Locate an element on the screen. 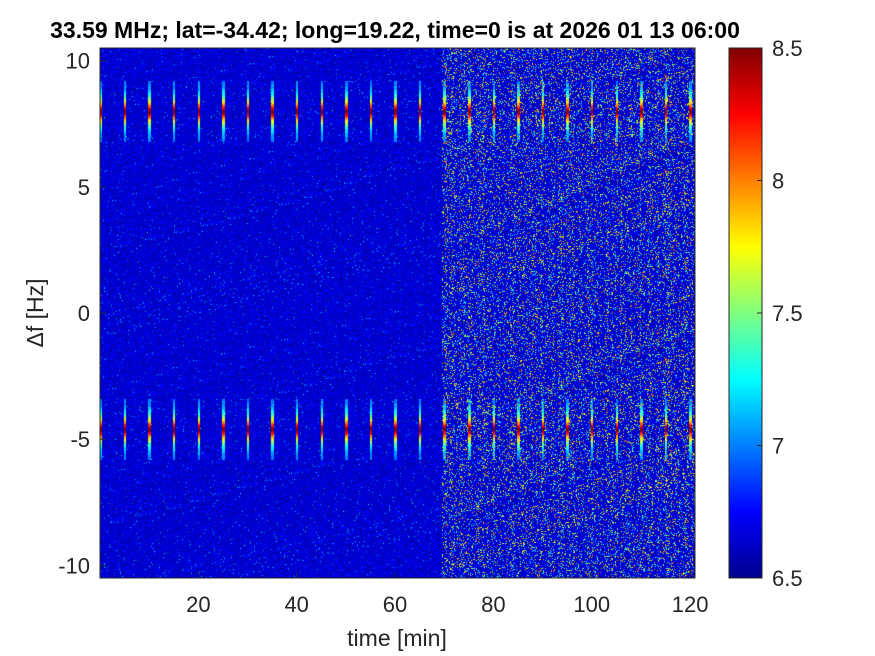 The height and width of the screenshot is (656, 875). y-axis: -10 -5 0 5 10 is located at coordinates (82, 313).